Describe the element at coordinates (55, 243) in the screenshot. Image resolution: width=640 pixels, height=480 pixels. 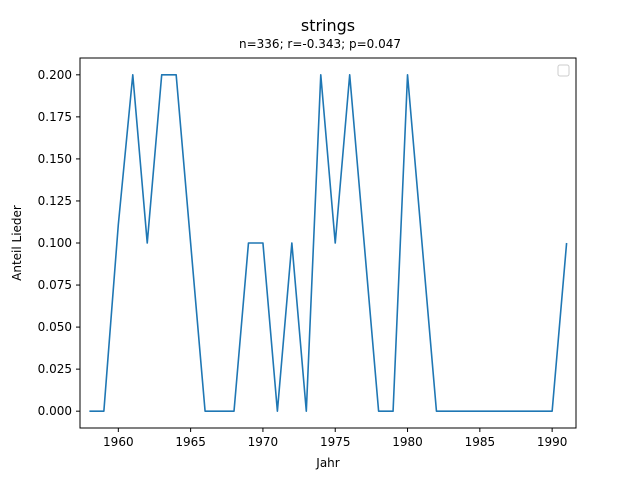
I see `y-tick-label: 0.100` at that location.